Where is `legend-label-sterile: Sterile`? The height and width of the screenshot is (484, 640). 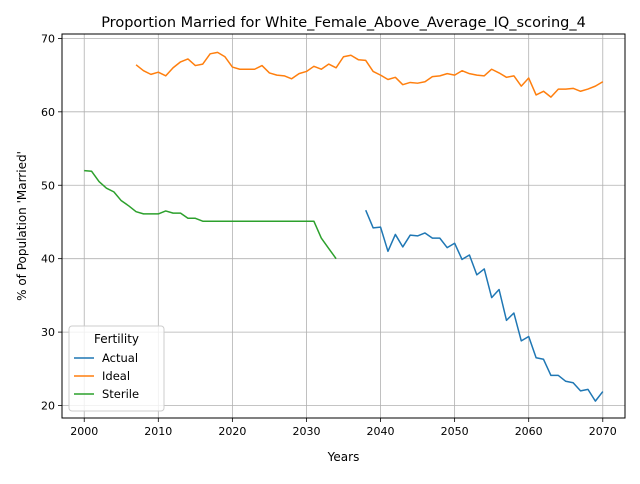 legend-label-sterile: Sterile is located at coordinates (120, 394).